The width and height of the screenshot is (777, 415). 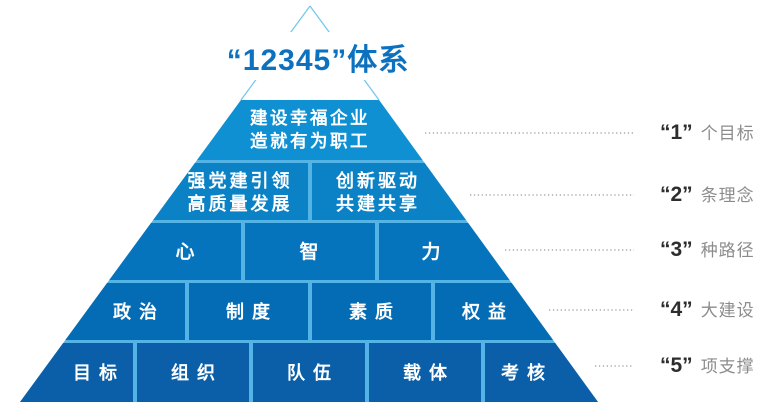 I want to click on legend-number: “4”, so click(x=676, y=309).